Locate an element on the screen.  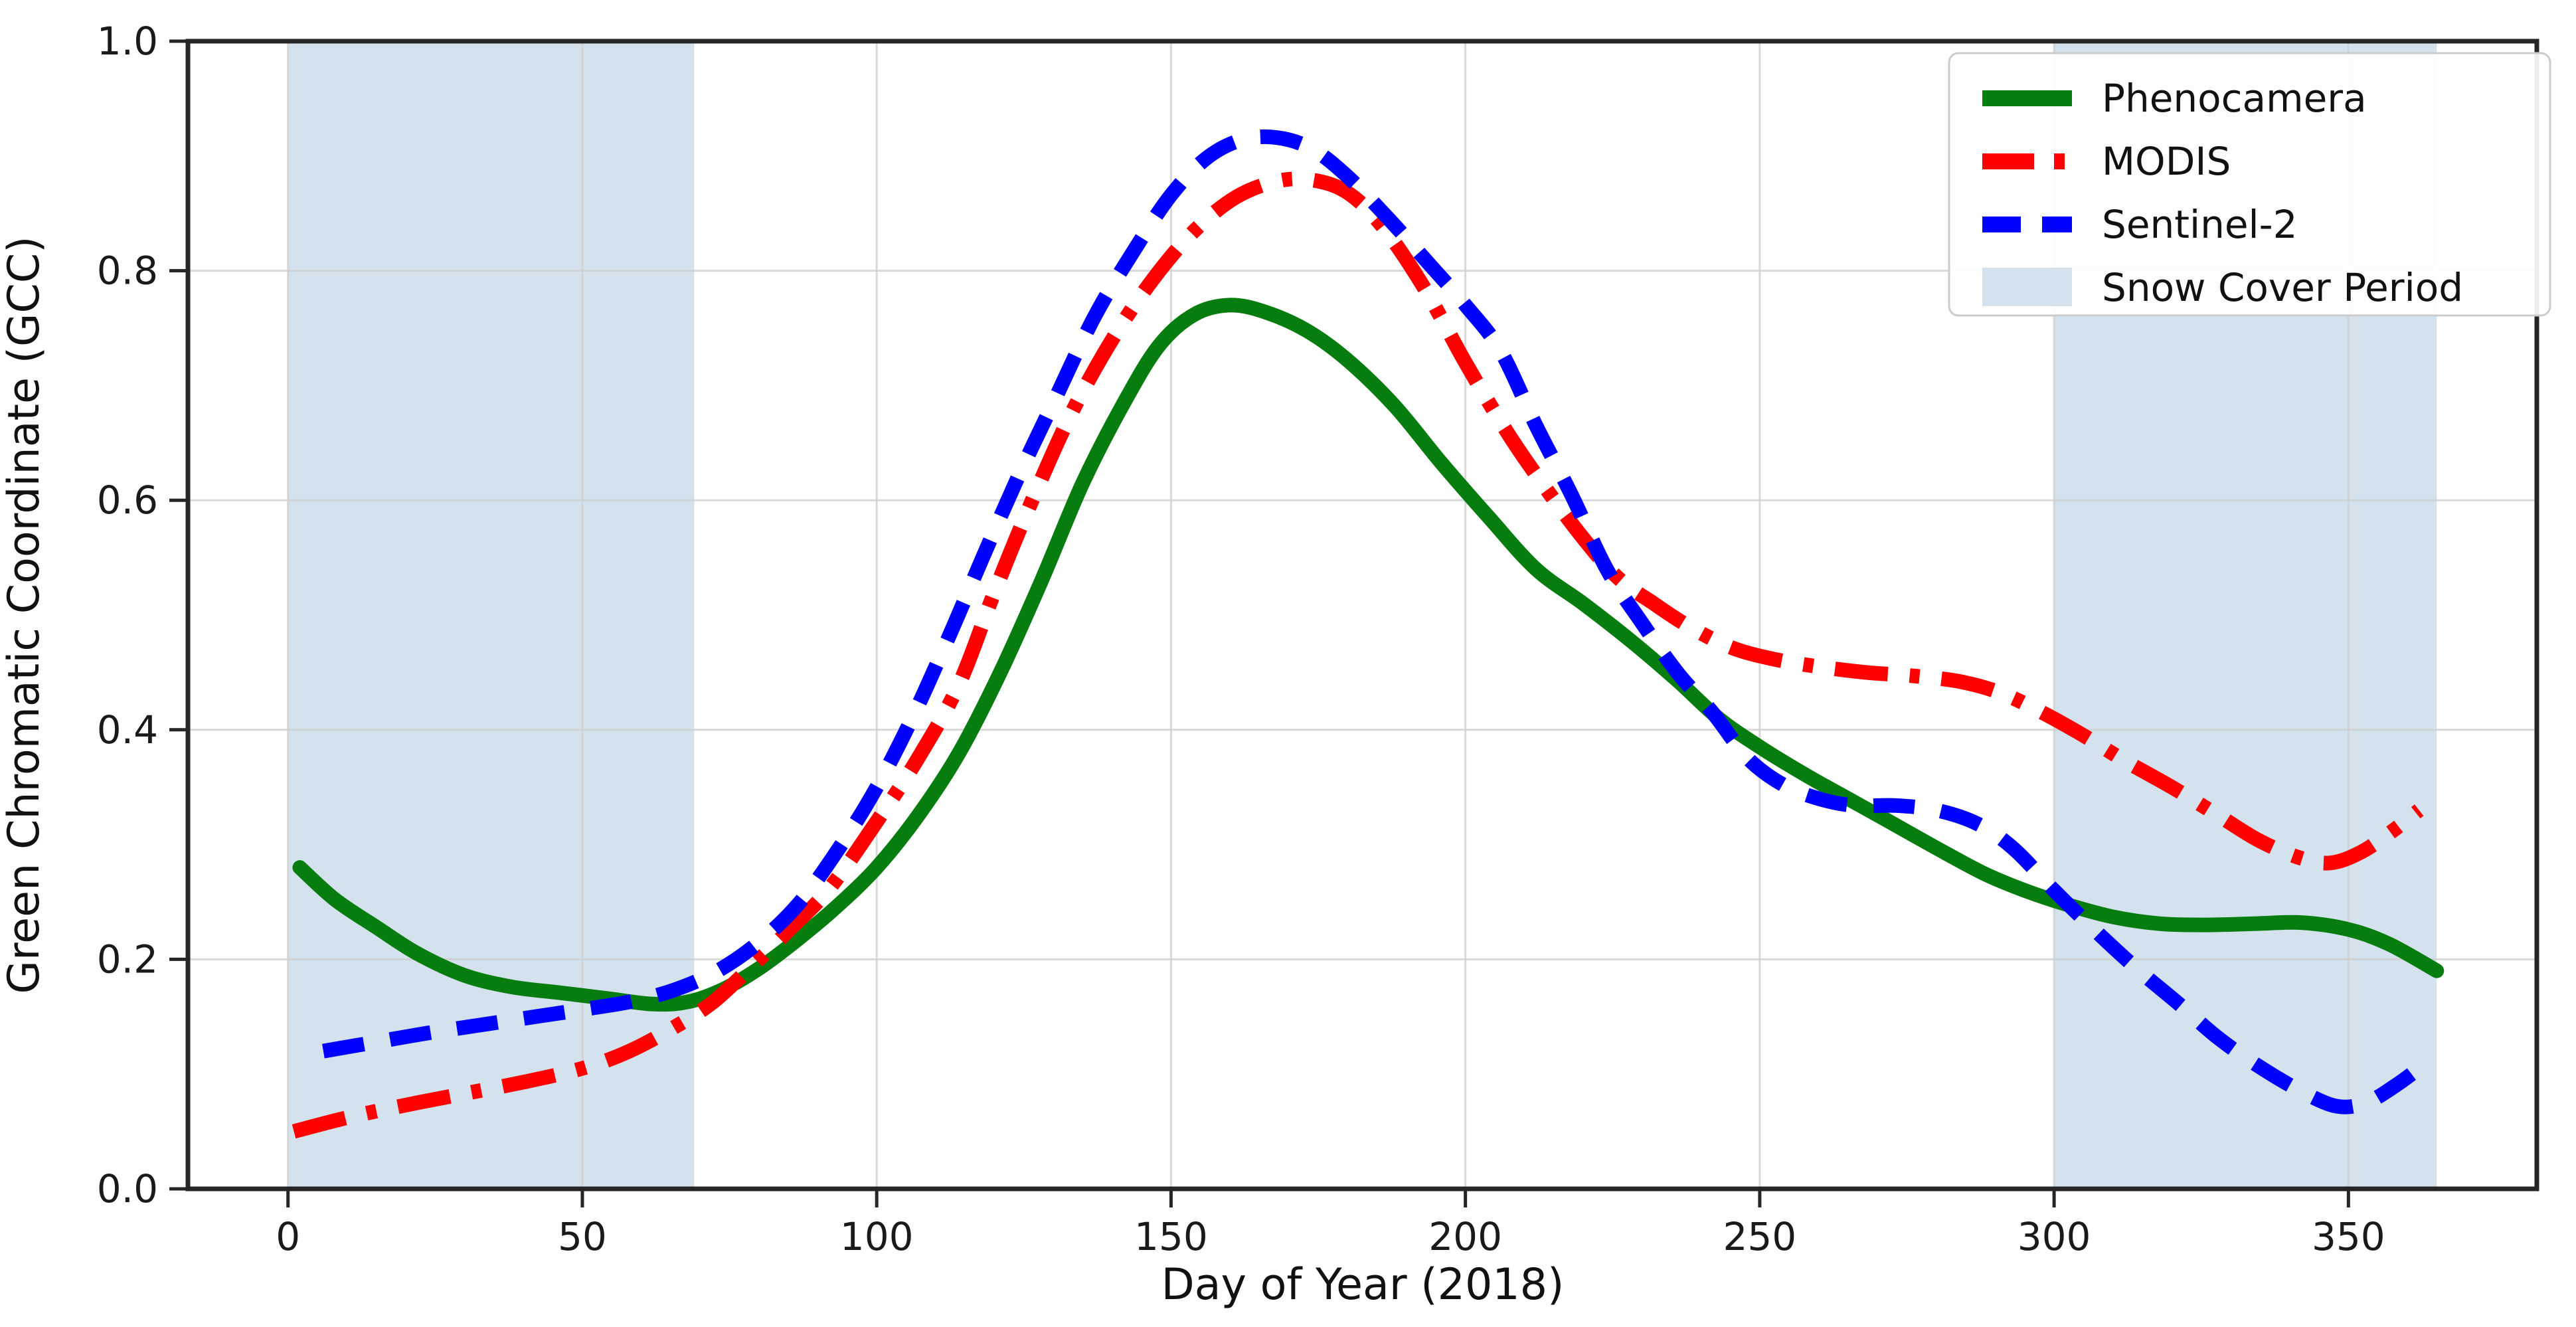
x-tick-label: 200 is located at coordinates (1465, 1236).